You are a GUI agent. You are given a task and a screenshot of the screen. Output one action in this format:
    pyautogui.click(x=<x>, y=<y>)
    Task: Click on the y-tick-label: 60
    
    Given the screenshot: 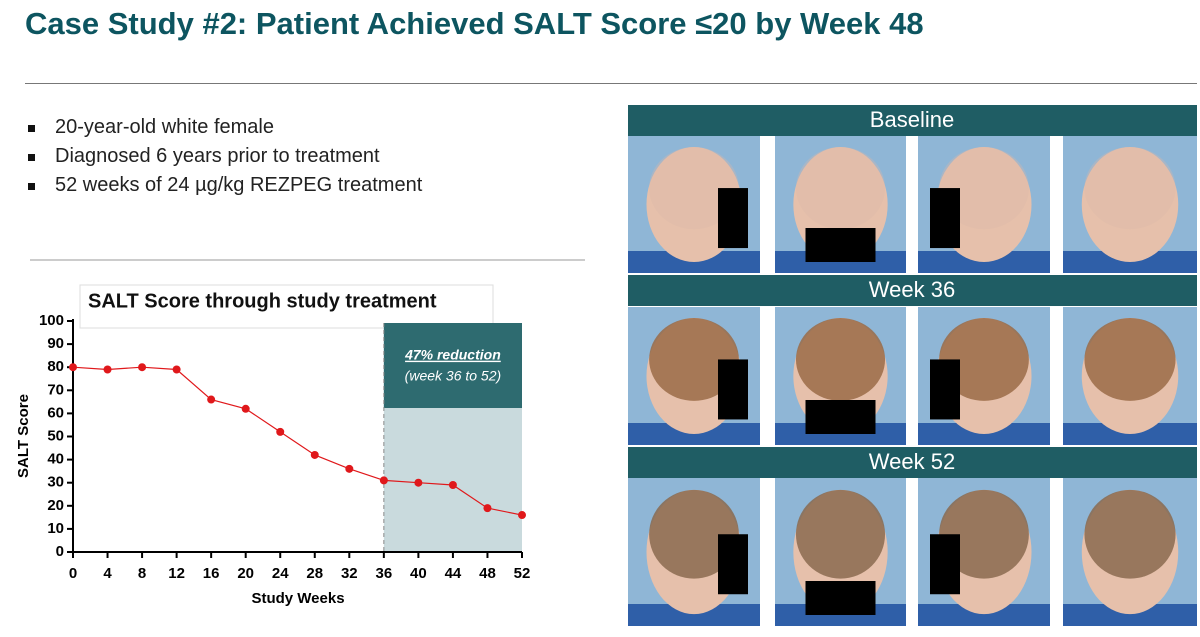 What is the action you would take?
    pyautogui.click(x=55, y=412)
    